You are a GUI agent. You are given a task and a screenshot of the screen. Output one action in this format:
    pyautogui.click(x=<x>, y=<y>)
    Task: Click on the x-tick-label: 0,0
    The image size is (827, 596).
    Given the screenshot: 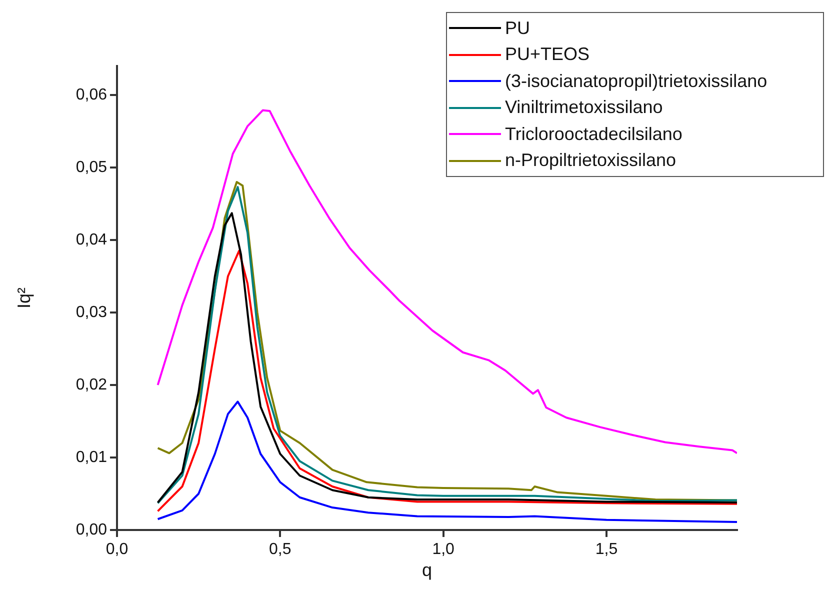 What is the action you would take?
    pyautogui.click(x=117, y=549)
    